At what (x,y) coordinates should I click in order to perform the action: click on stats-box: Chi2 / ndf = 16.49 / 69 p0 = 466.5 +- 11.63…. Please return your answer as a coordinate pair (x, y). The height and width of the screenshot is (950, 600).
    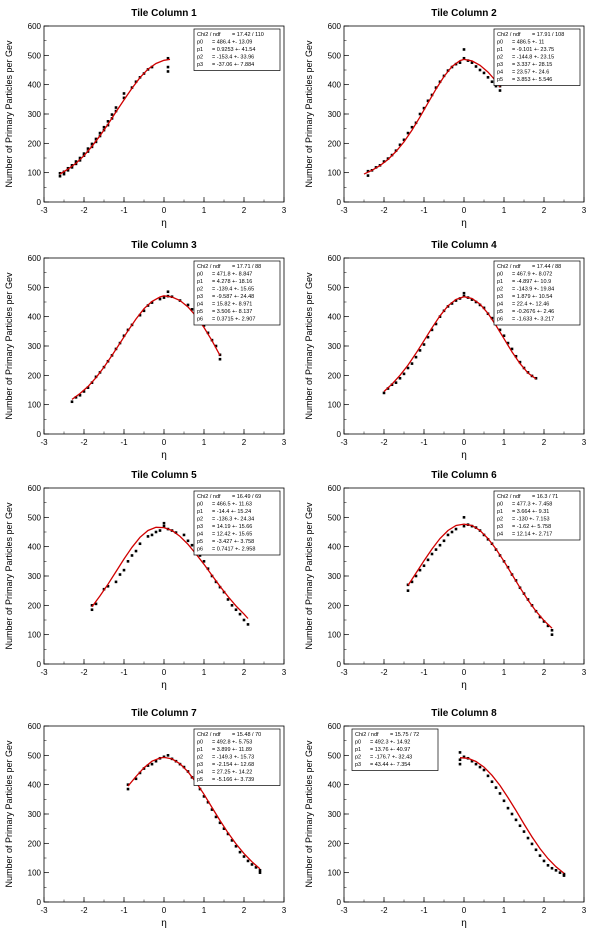
    Looking at the image, I should click on (237, 523).